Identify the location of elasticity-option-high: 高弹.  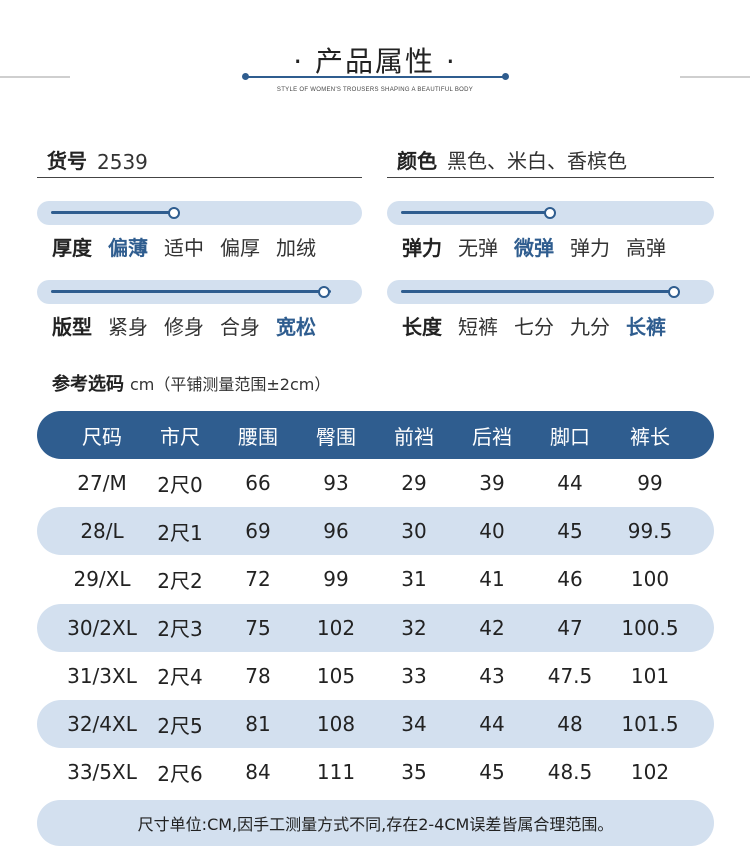
(646, 247).